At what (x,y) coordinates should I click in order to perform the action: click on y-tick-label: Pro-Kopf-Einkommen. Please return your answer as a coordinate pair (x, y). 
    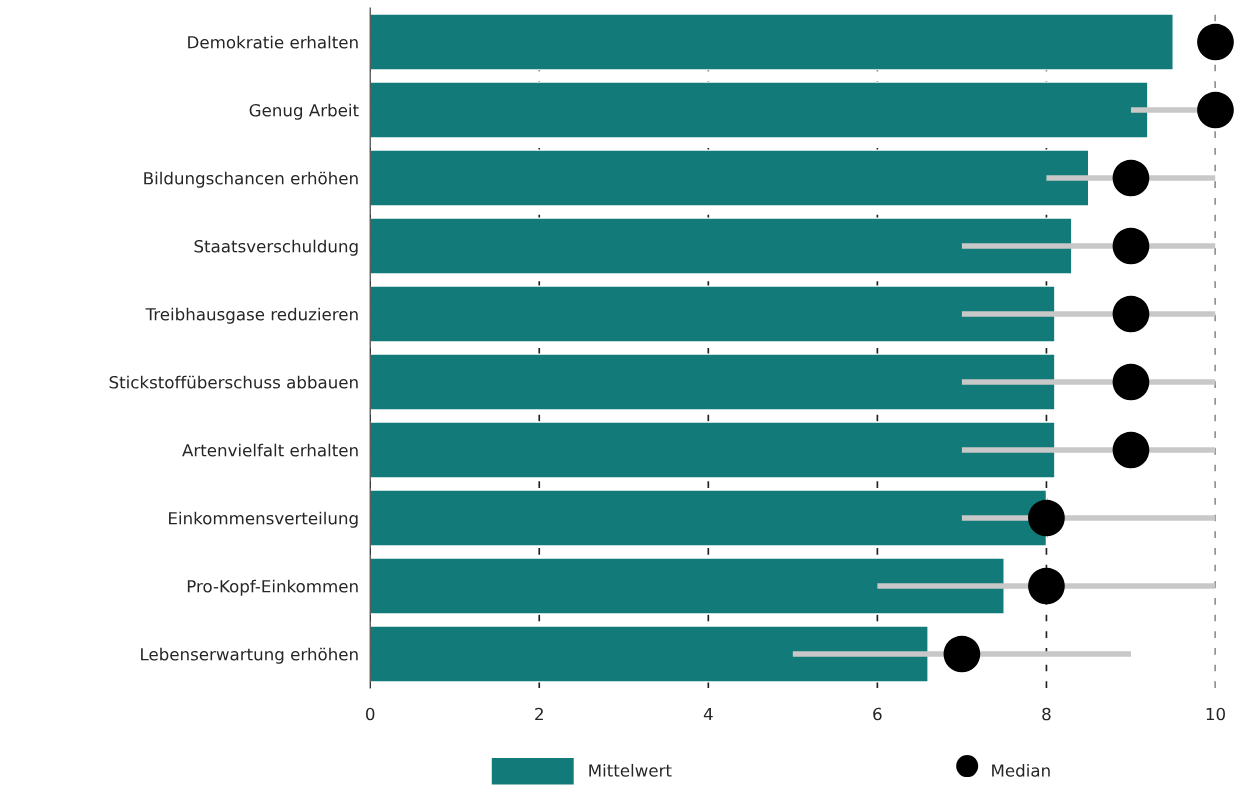
    Looking at the image, I should click on (272, 587).